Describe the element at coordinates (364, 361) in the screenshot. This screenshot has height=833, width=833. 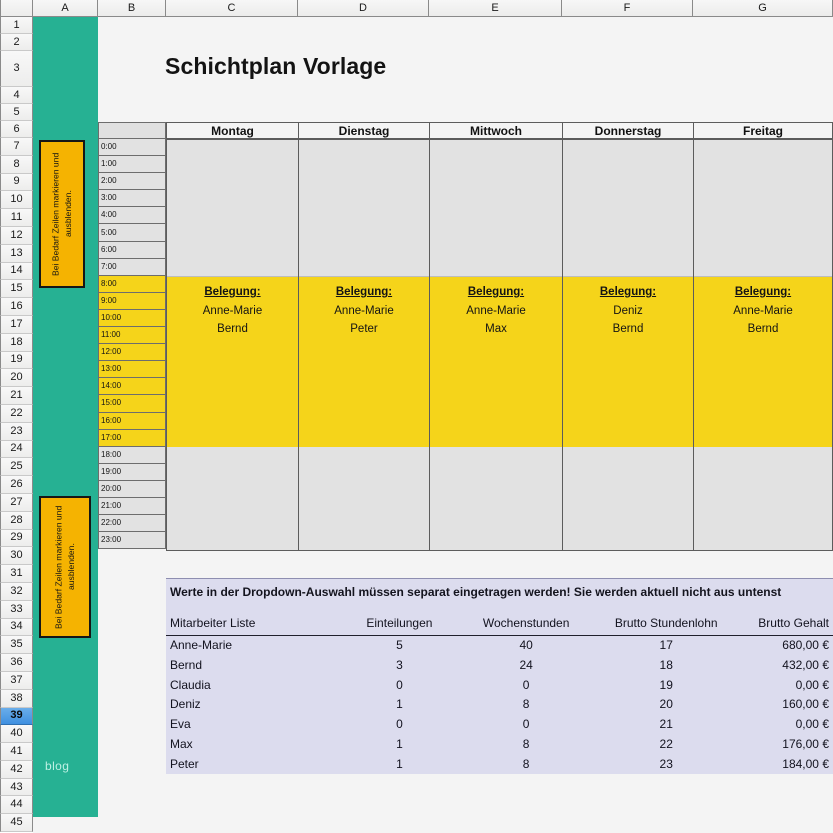
I see `shift-block-dienstag: Belegung: Anne-Marie Peter` at that location.